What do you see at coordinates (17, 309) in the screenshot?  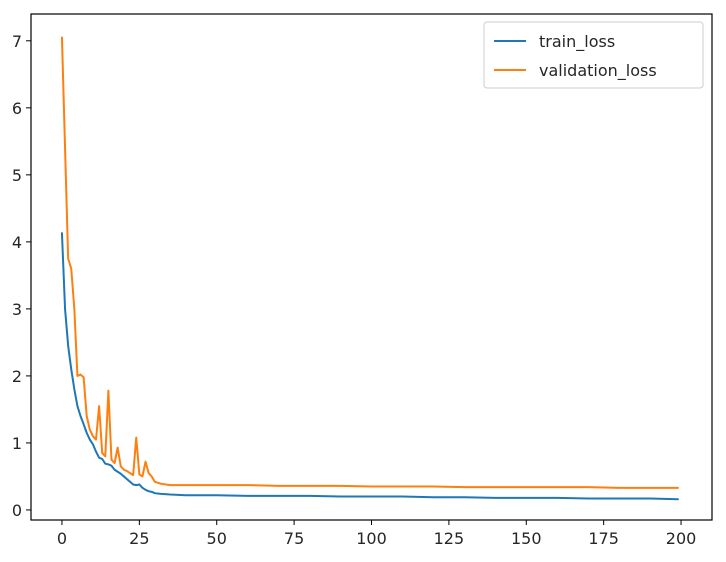 I see `y-tick-label: 3` at bounding box center [17, 309].